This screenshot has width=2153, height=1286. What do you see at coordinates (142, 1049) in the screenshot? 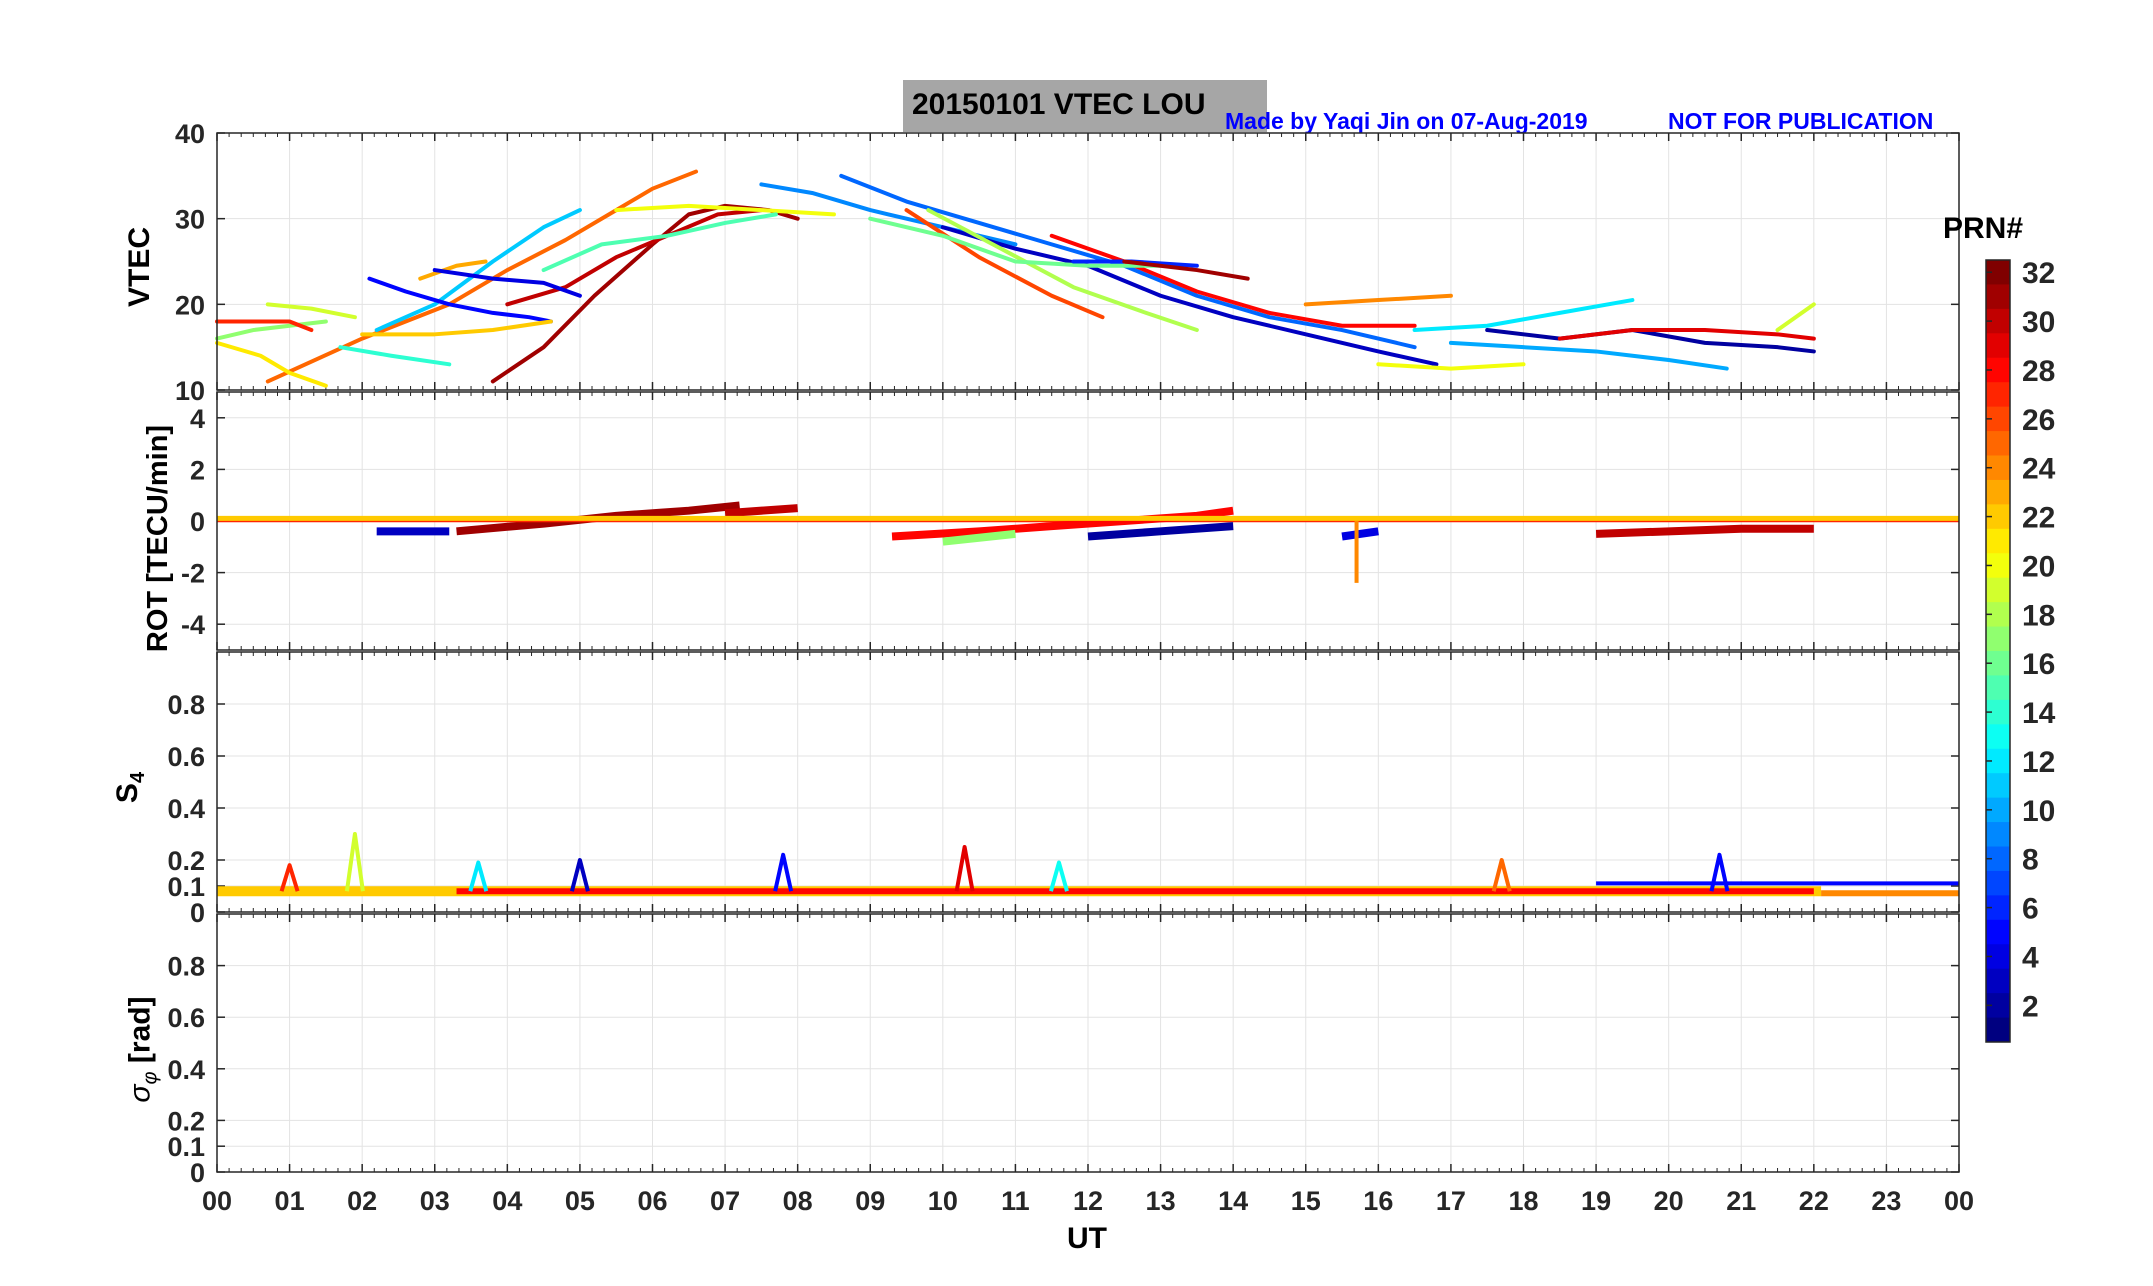
I see `sigma-phi-ylabel: σφ [rad]` at bounding box center [142, 1049].